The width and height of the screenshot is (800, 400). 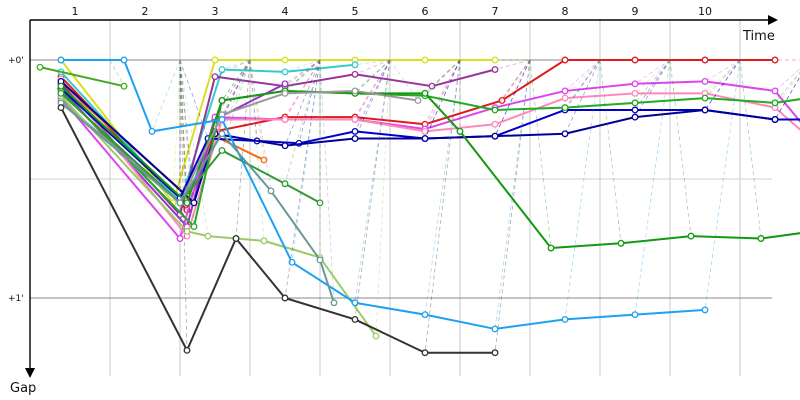 What do you see at coordinates (75, 11) in the screenshot?
I see `x-tick-label: 1` at bounding box center [75, 11].